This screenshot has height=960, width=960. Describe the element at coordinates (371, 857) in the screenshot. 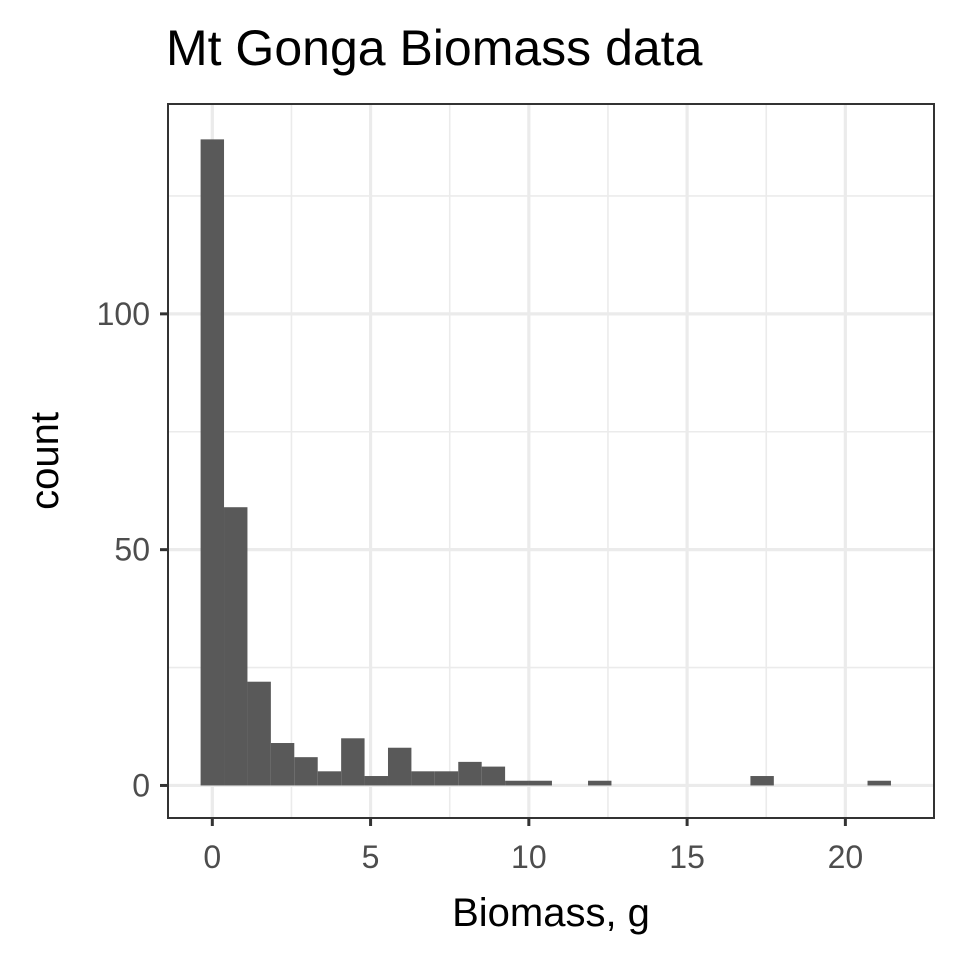

I see `x-tick-label: 5` at that location.